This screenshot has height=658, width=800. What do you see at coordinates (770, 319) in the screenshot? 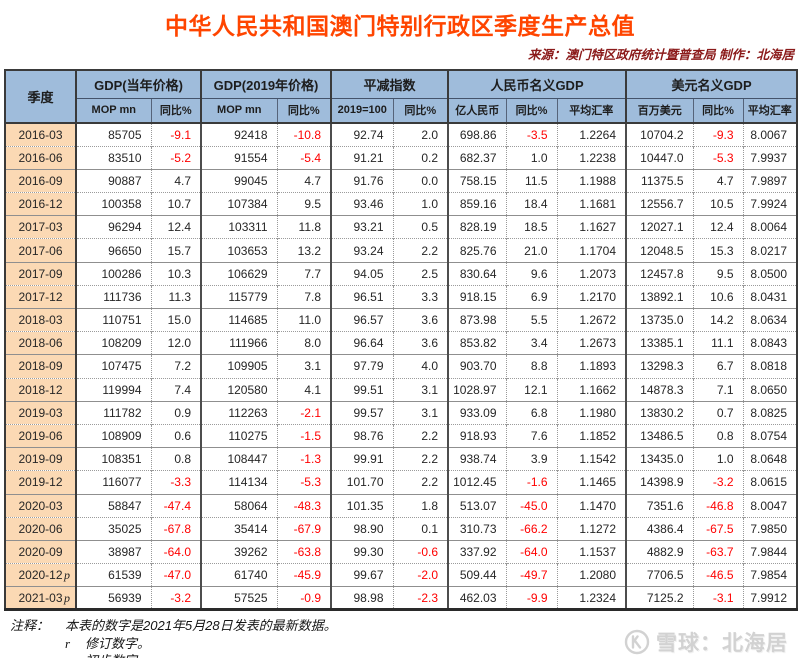
I see `value-cell: 8.0634` at bounding box center [770, 319].